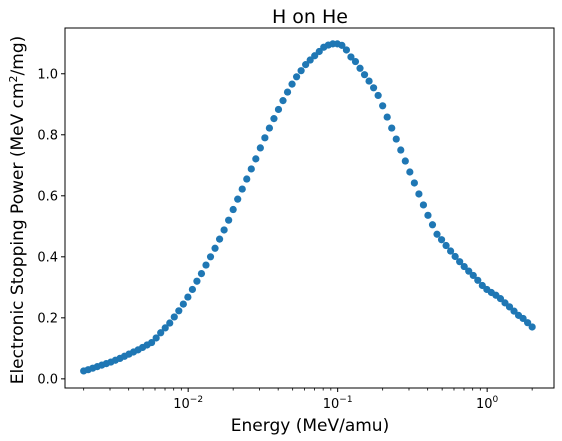 This screenshot has height=441, width=562. What do you see at coordinates (47, 257) in the screenshot?
I see `y-tick-label: 0.4` at bounding box center [47, 257].